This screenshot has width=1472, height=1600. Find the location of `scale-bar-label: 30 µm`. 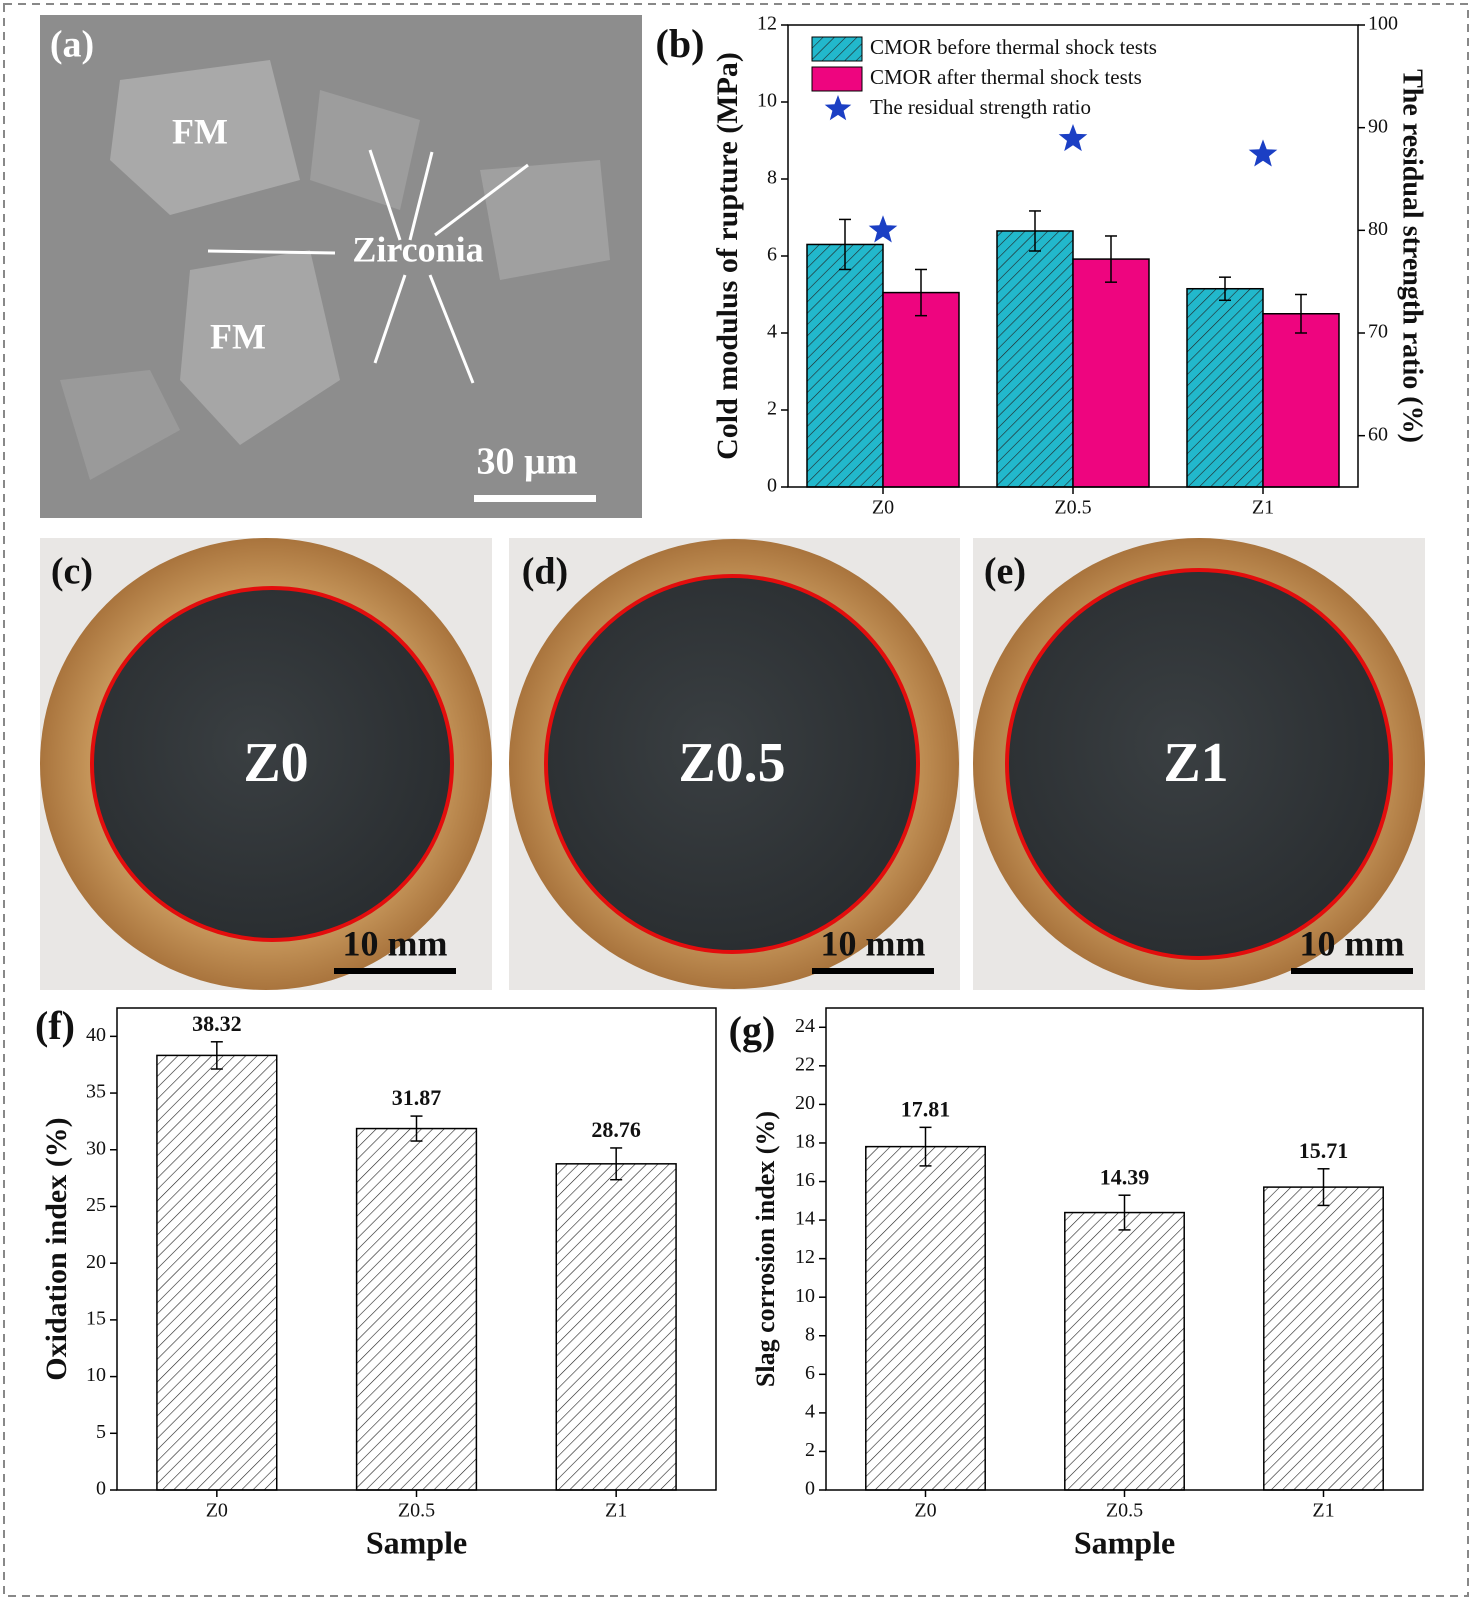

scale-bar-label: 30 µm is located at coordinates (526, 462).